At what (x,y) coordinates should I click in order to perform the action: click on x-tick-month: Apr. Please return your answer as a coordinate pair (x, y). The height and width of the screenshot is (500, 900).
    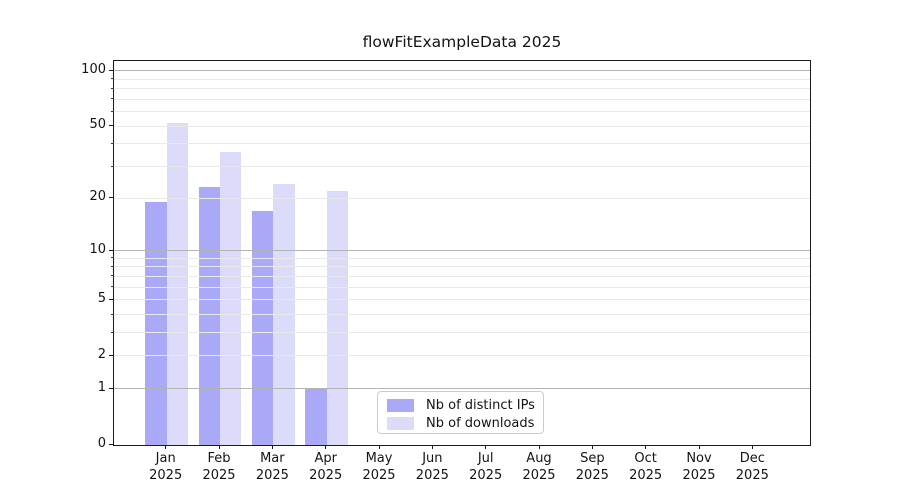
    Looking at the image, I should click on (325, 458).